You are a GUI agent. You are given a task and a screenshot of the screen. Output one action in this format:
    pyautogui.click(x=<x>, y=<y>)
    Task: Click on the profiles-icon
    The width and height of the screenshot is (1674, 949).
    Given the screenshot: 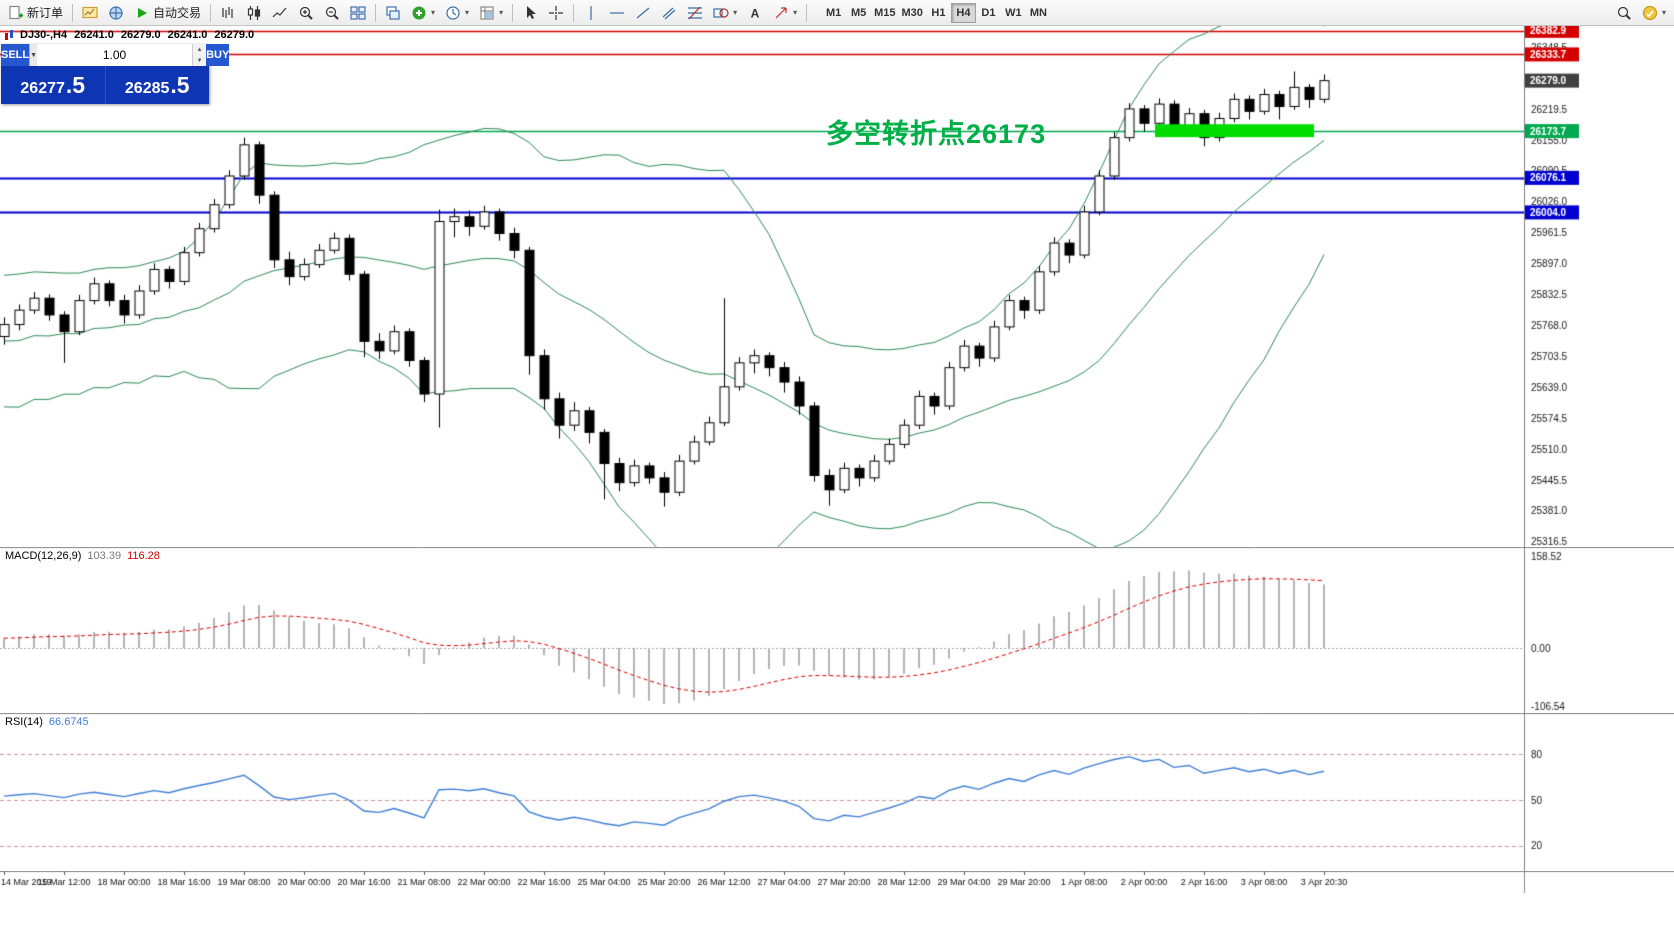 What is the action you would take?
    pyautogui.click(x=116, y=12)
    